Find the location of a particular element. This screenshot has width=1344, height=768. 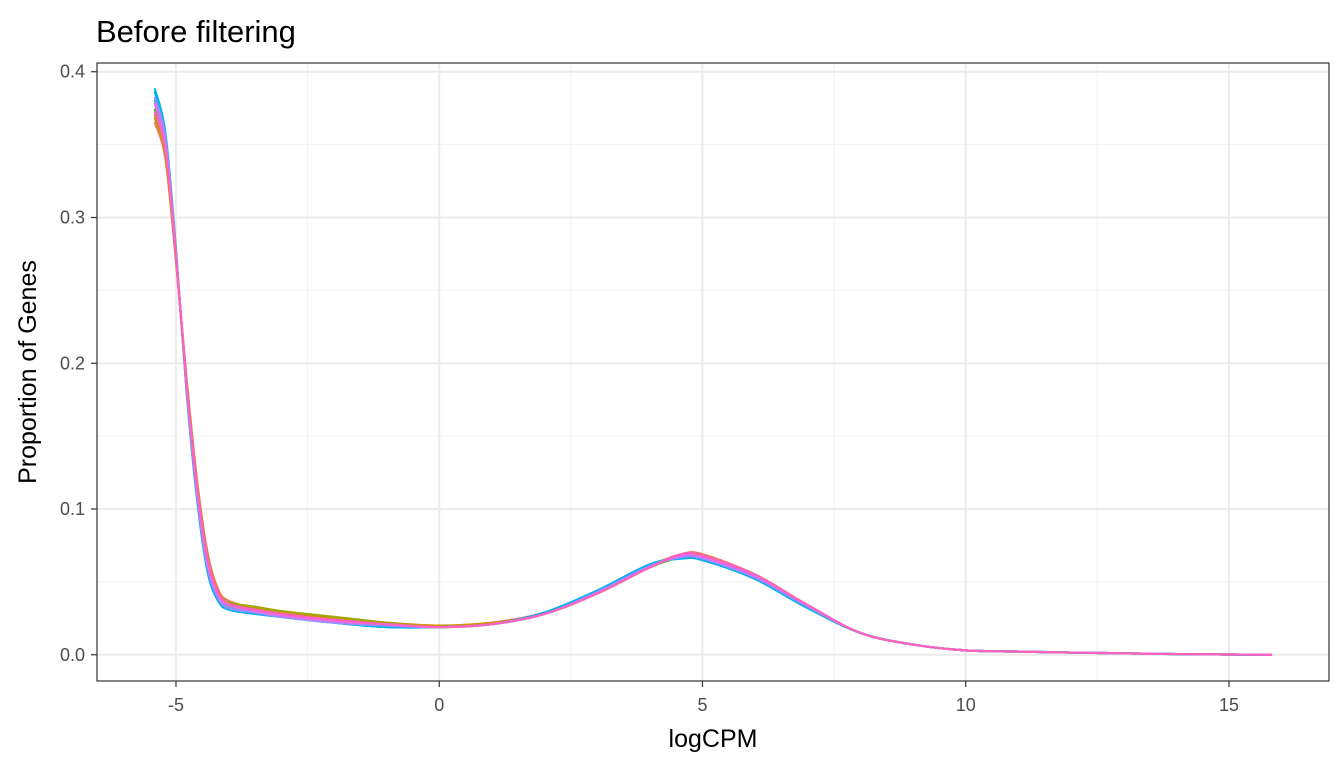

x-axis: -5 0 5 10 15 is located at coordinates (703, 698).